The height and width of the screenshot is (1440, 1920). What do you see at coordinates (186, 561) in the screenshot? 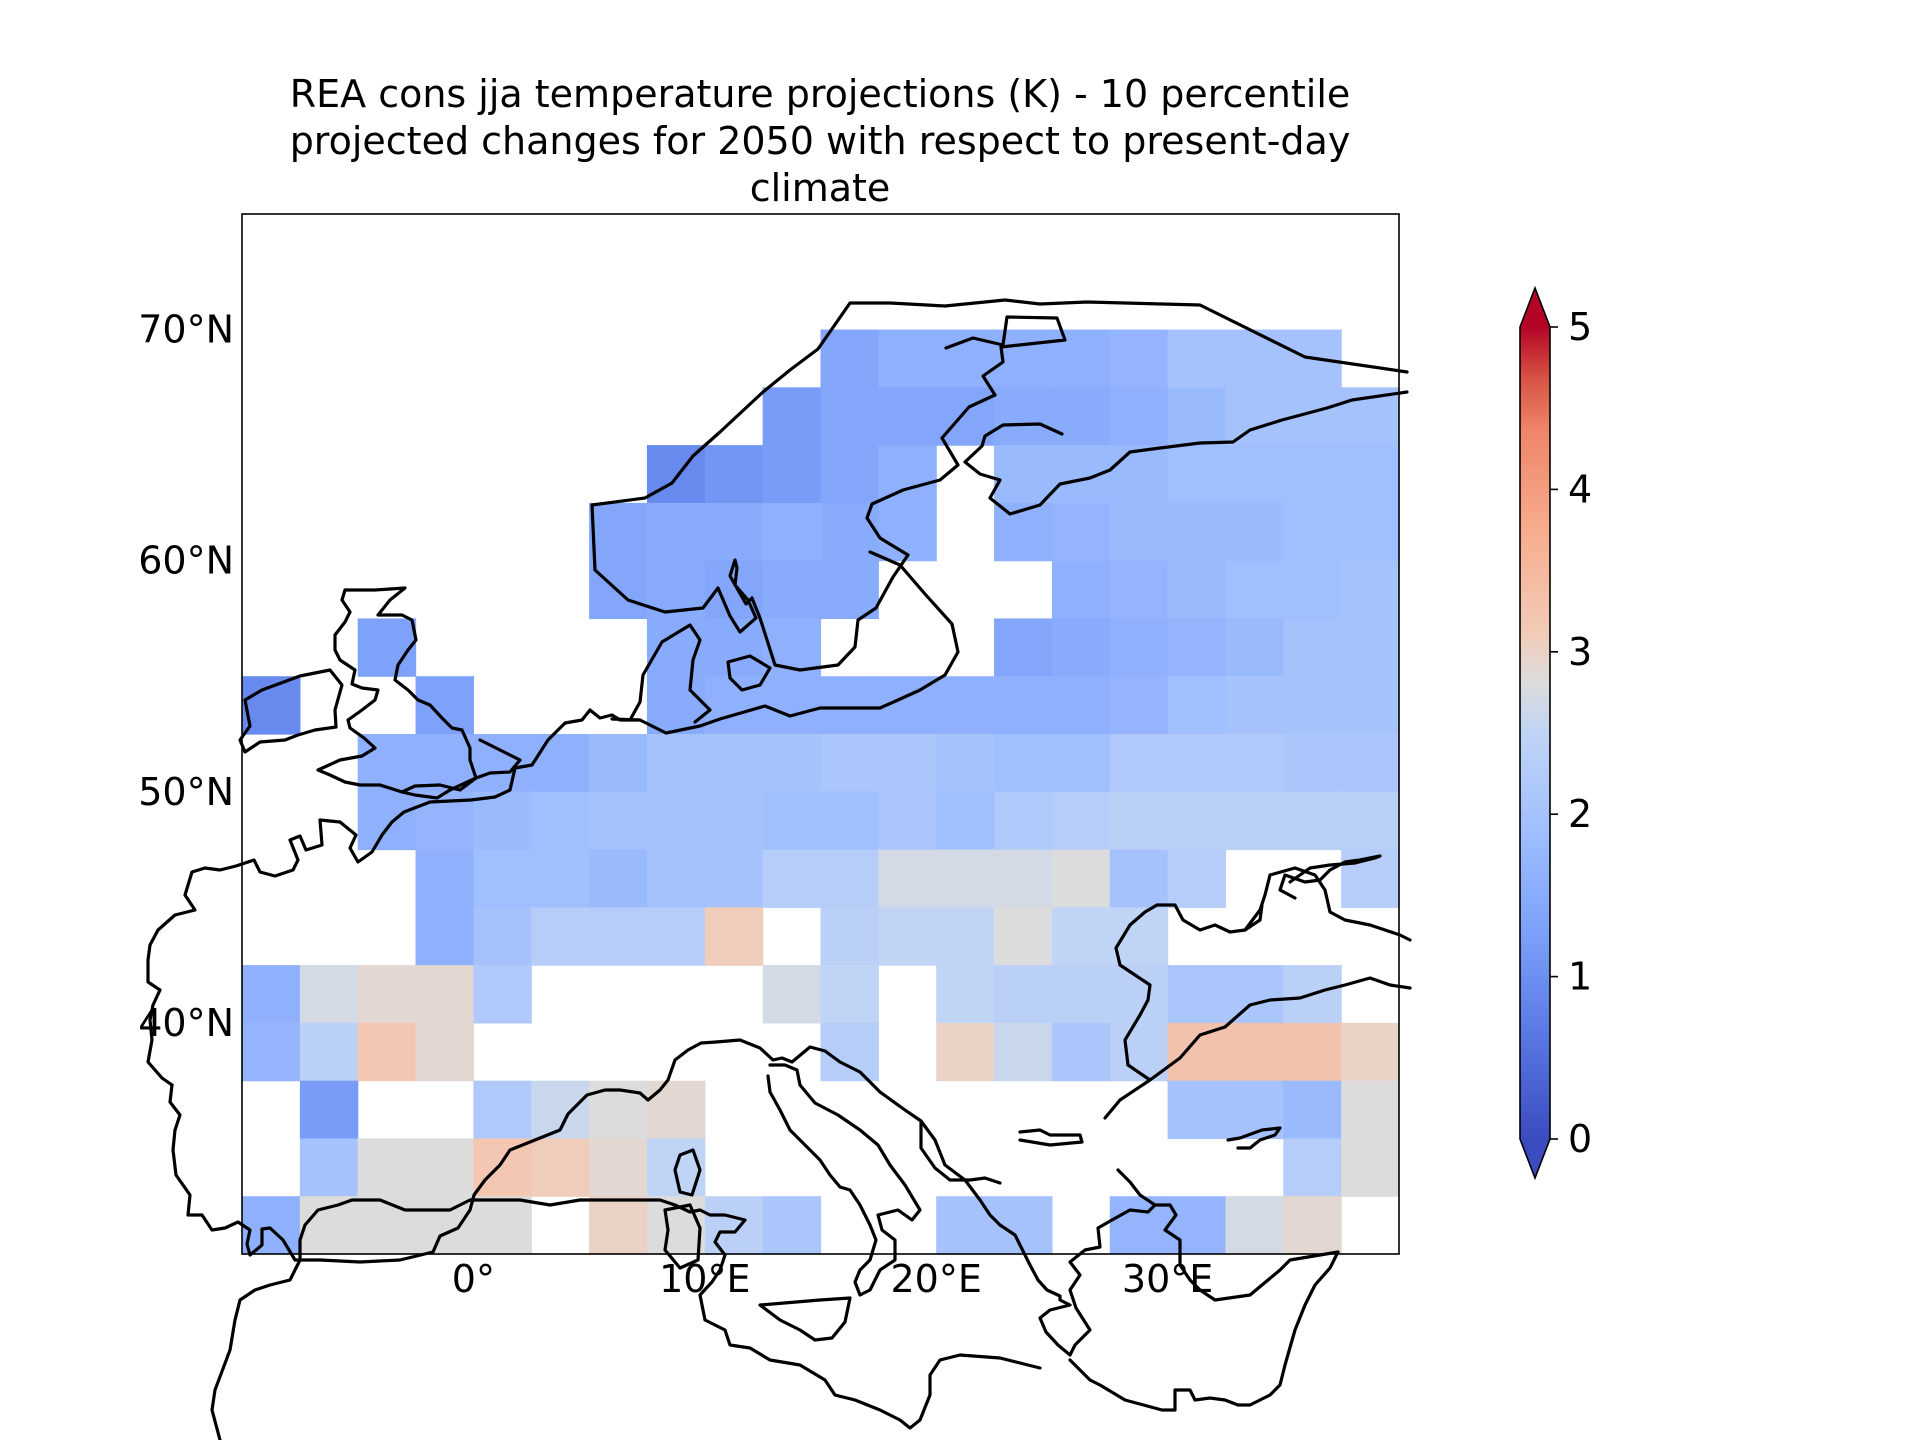
I see `lat-tick-label: 60°N` at bounding box center [186, 561].